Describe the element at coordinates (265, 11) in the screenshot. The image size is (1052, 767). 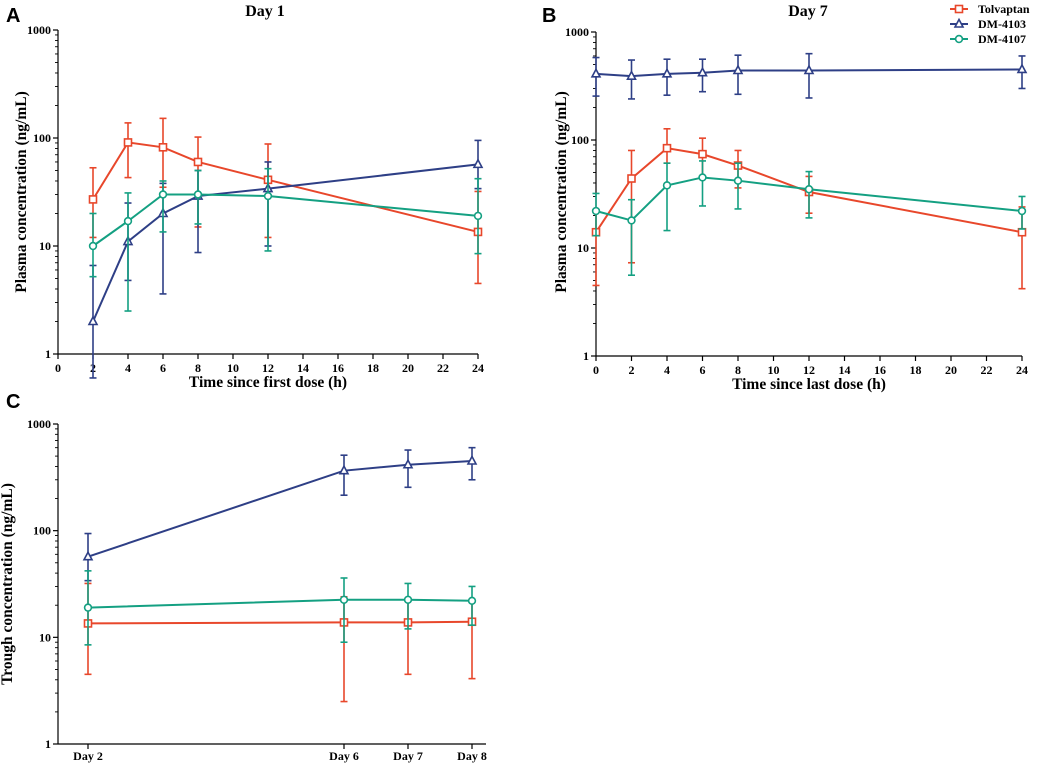
I see `panel-title: Day 1` at that location.